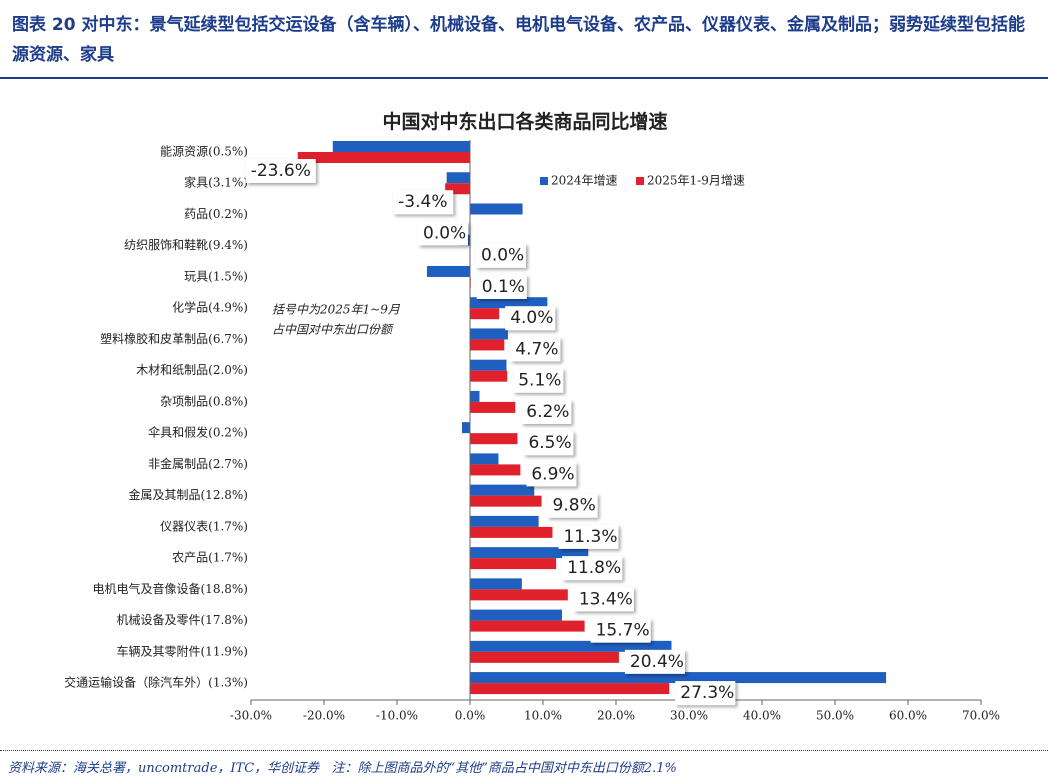 Image resolution: width=1048 pixels, height=784 pixels. I want to click on x-tick-label: 30.0%, so click(689, 716).